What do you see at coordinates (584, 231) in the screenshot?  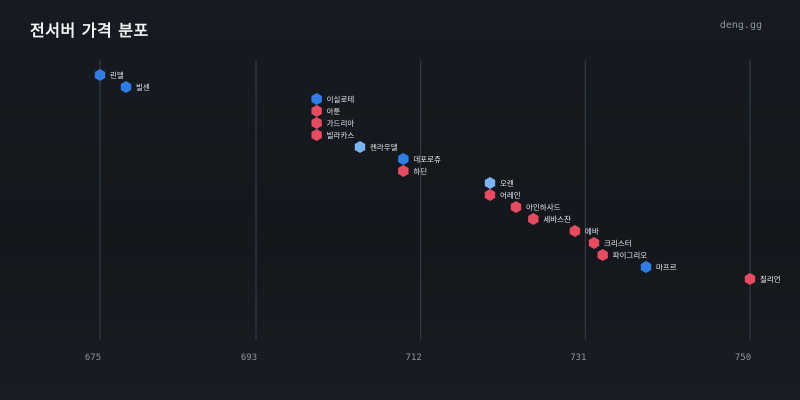 I see `data-point: 에바` at bounding box center [584, 231].